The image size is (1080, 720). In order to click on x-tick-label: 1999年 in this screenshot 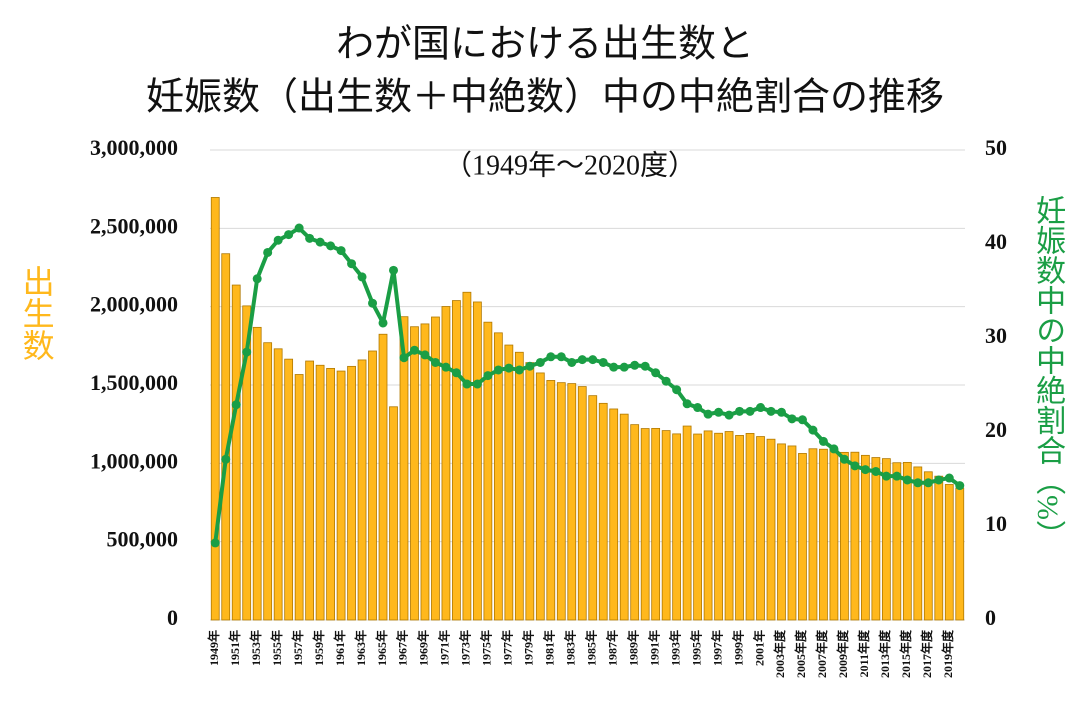, I will do `click(737, 648)`.